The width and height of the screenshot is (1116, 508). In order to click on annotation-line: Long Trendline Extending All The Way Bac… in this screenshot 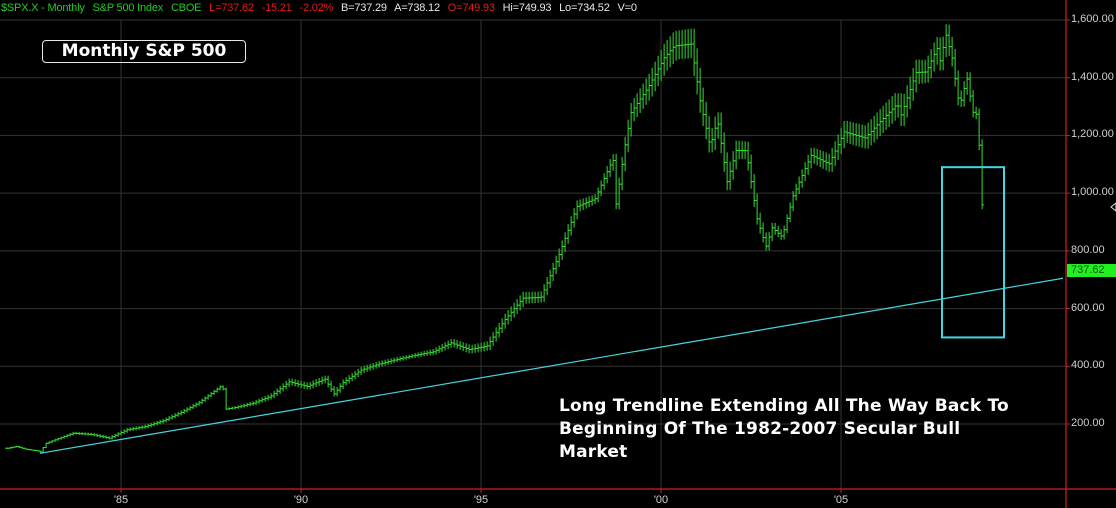, I will do `click(784, 406)`.